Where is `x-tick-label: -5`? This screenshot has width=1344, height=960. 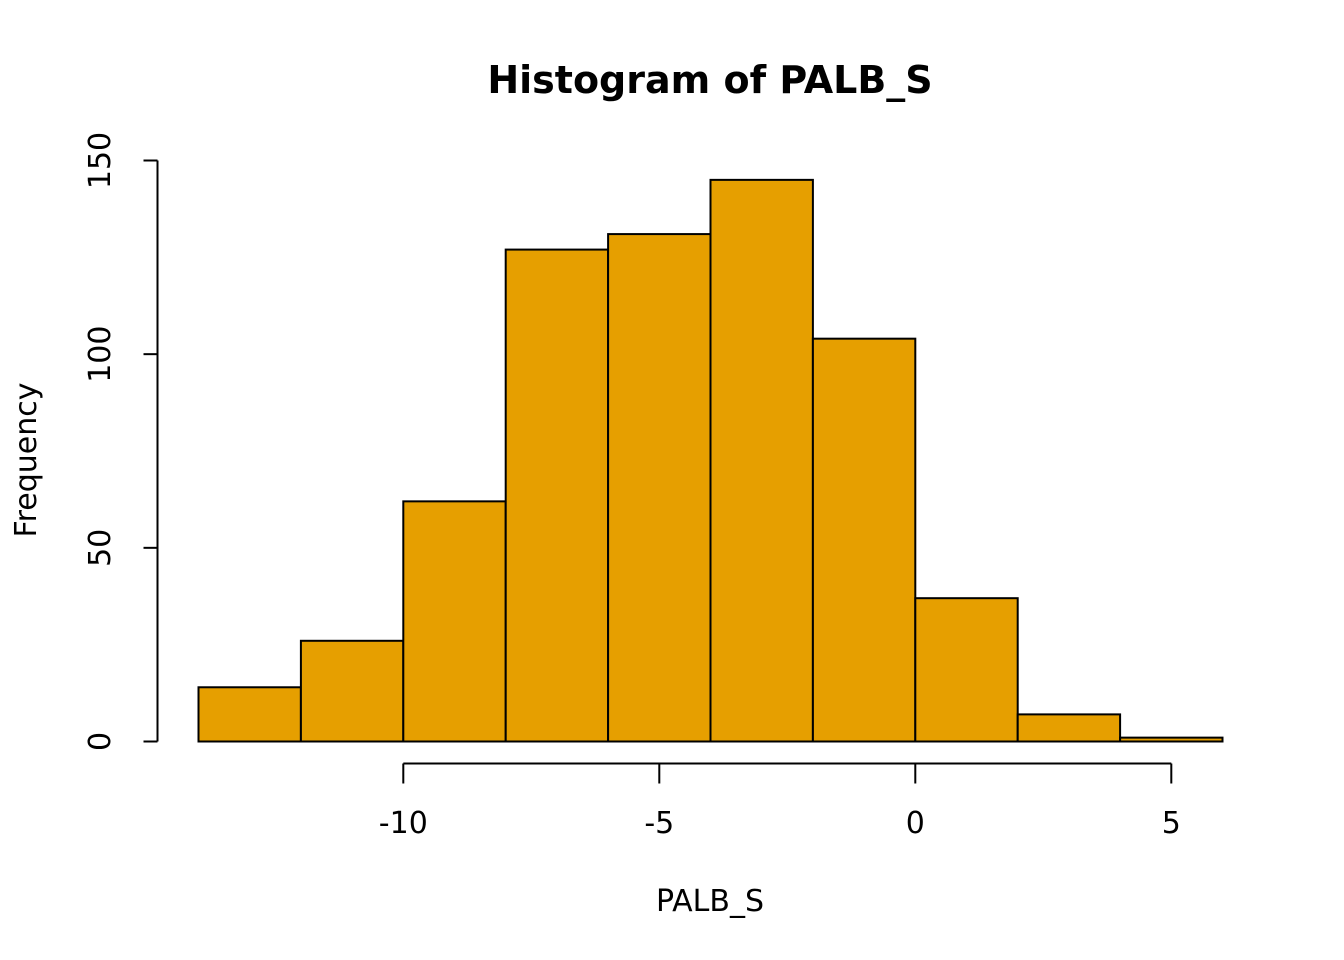 x-tick-label: -5 is located at coordinates (659, 823).